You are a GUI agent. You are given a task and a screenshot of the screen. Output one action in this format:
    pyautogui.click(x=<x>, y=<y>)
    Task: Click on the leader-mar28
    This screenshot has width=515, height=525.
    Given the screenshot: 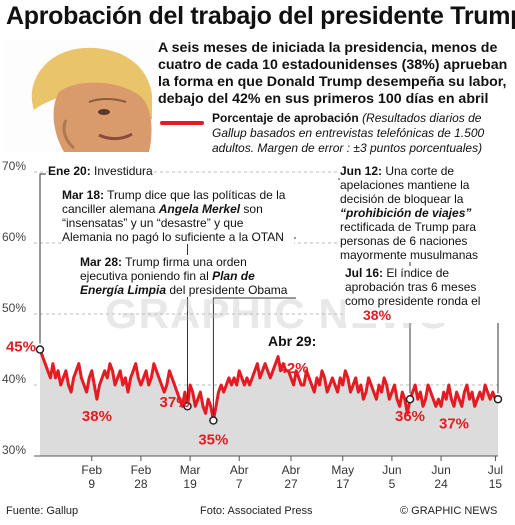 What is the action you would take?
    pyautogui.click(x=254, y=356)
    